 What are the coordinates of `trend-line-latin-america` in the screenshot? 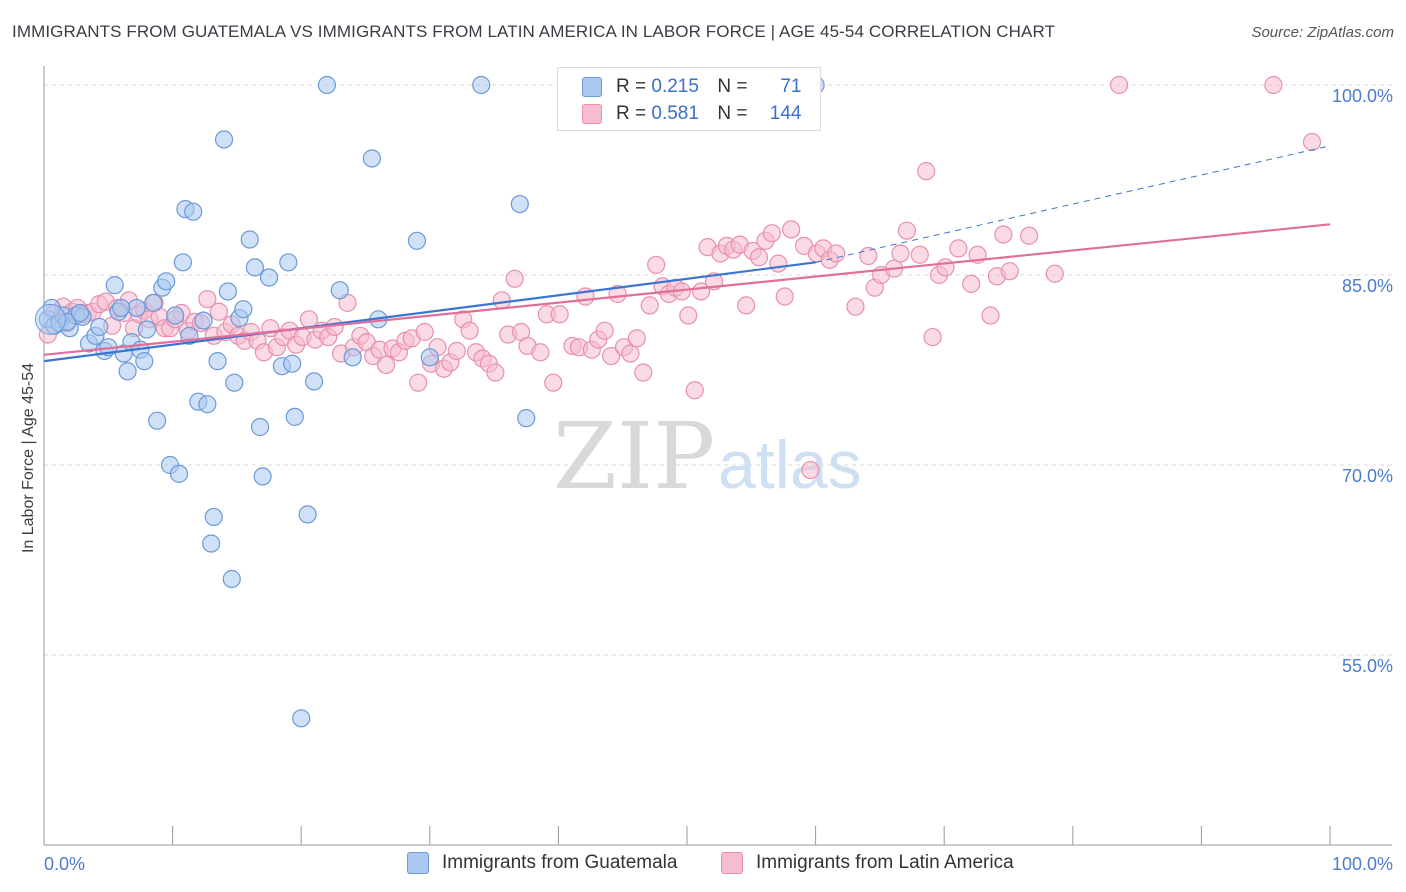 It's located at (687, 289).